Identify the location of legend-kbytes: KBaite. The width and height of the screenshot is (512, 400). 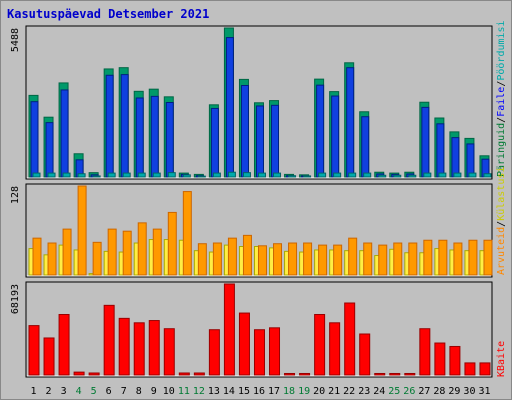
(501, 359).